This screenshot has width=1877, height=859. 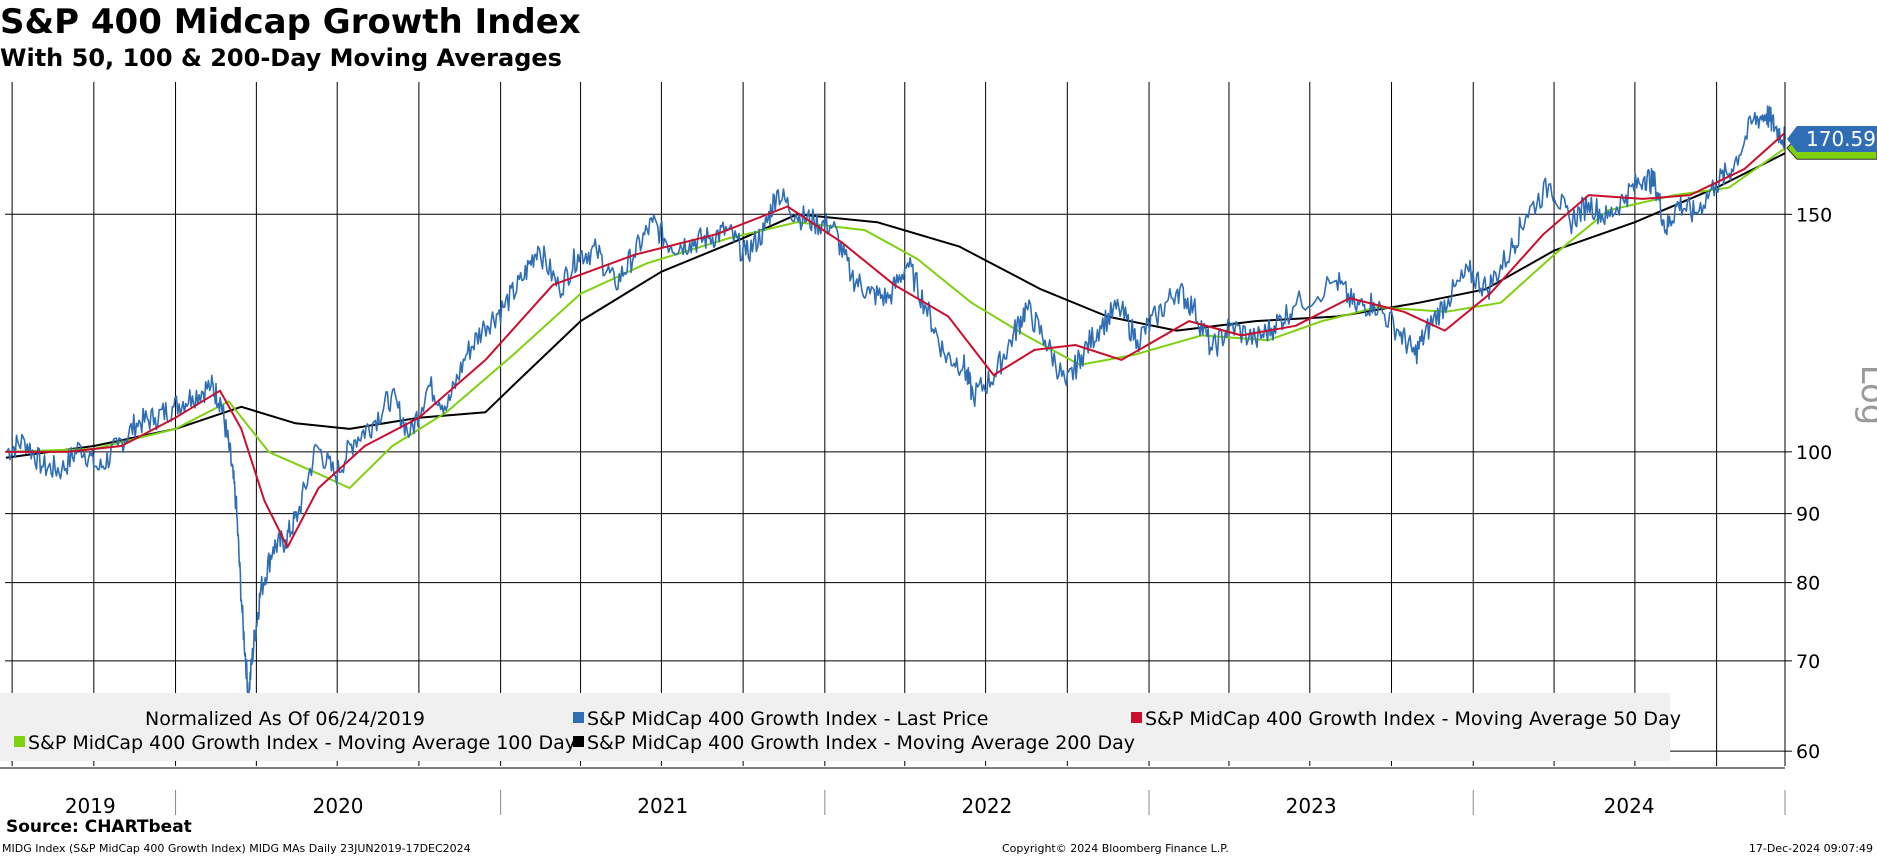 I want to click on y-tick-label: 60, so click(x=1808, y=752).